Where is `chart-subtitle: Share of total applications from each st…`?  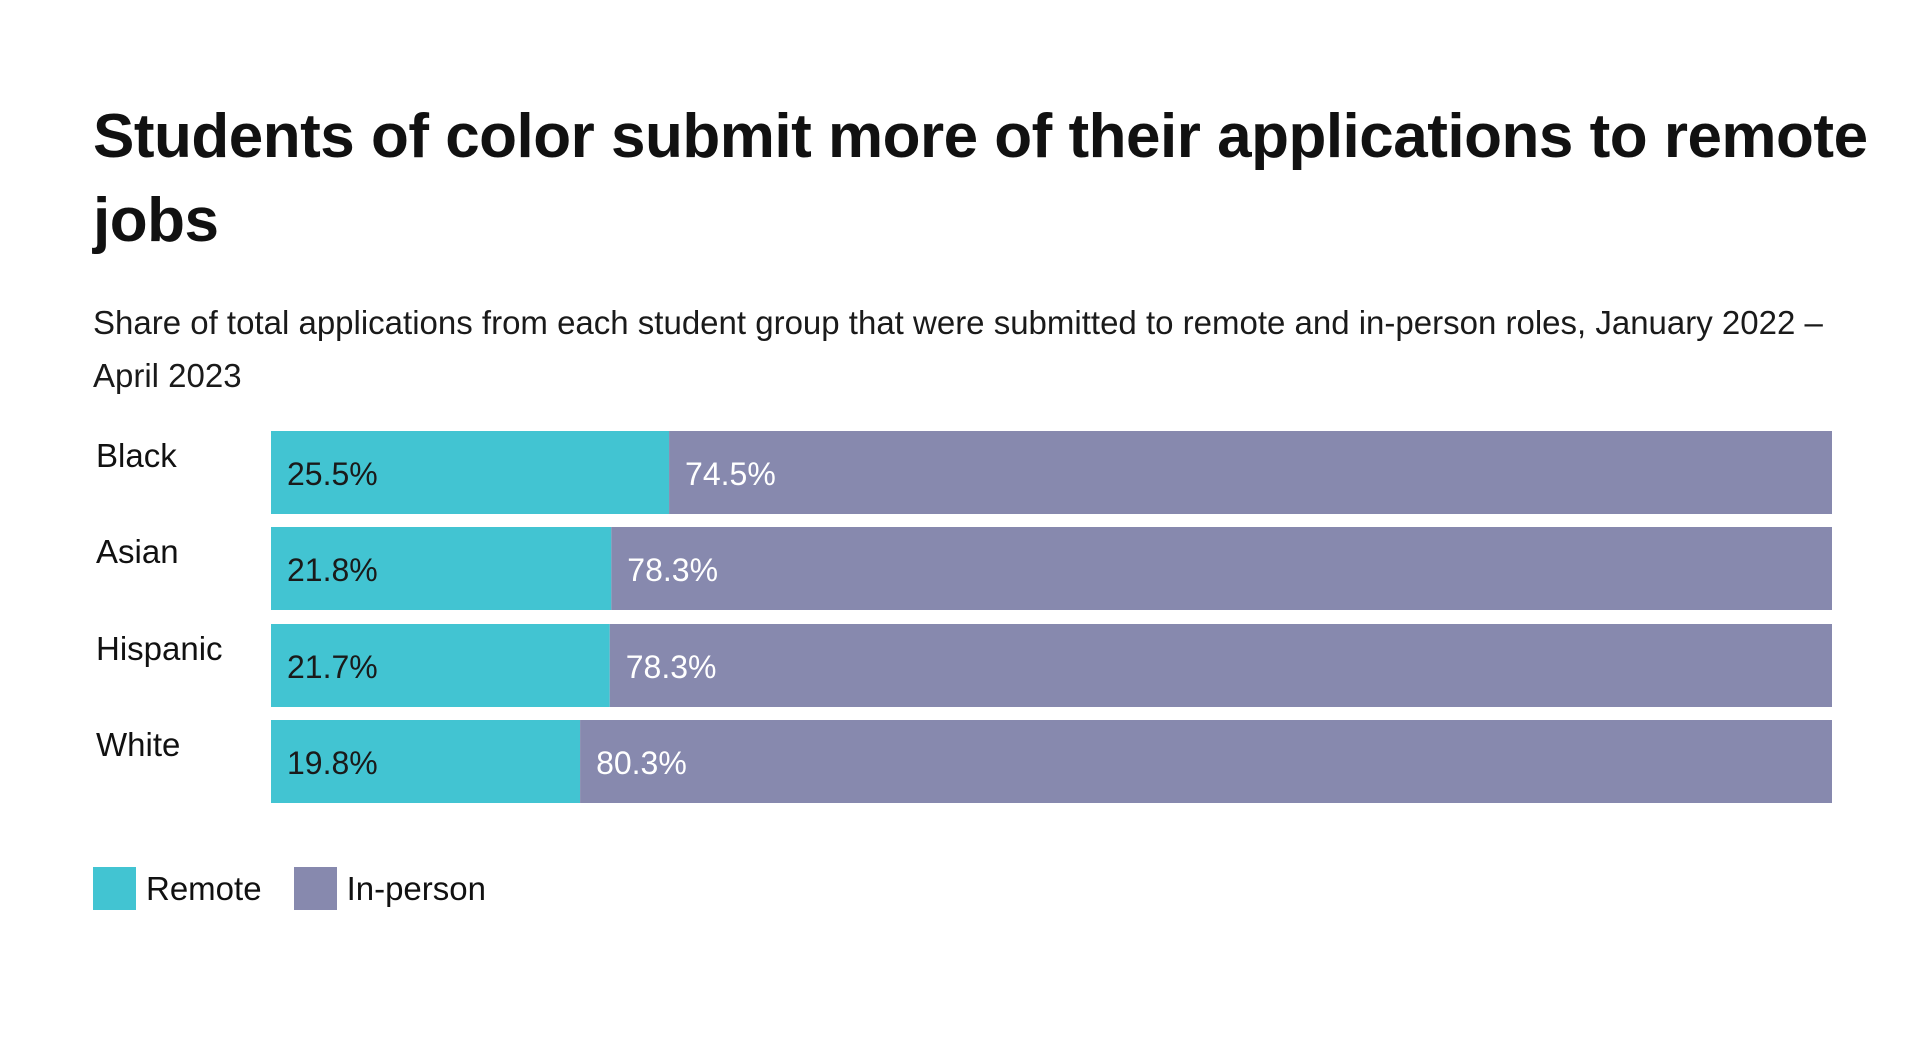
chart-subtitle: Share of total applications from each st… is located at coordinates (958, 349).